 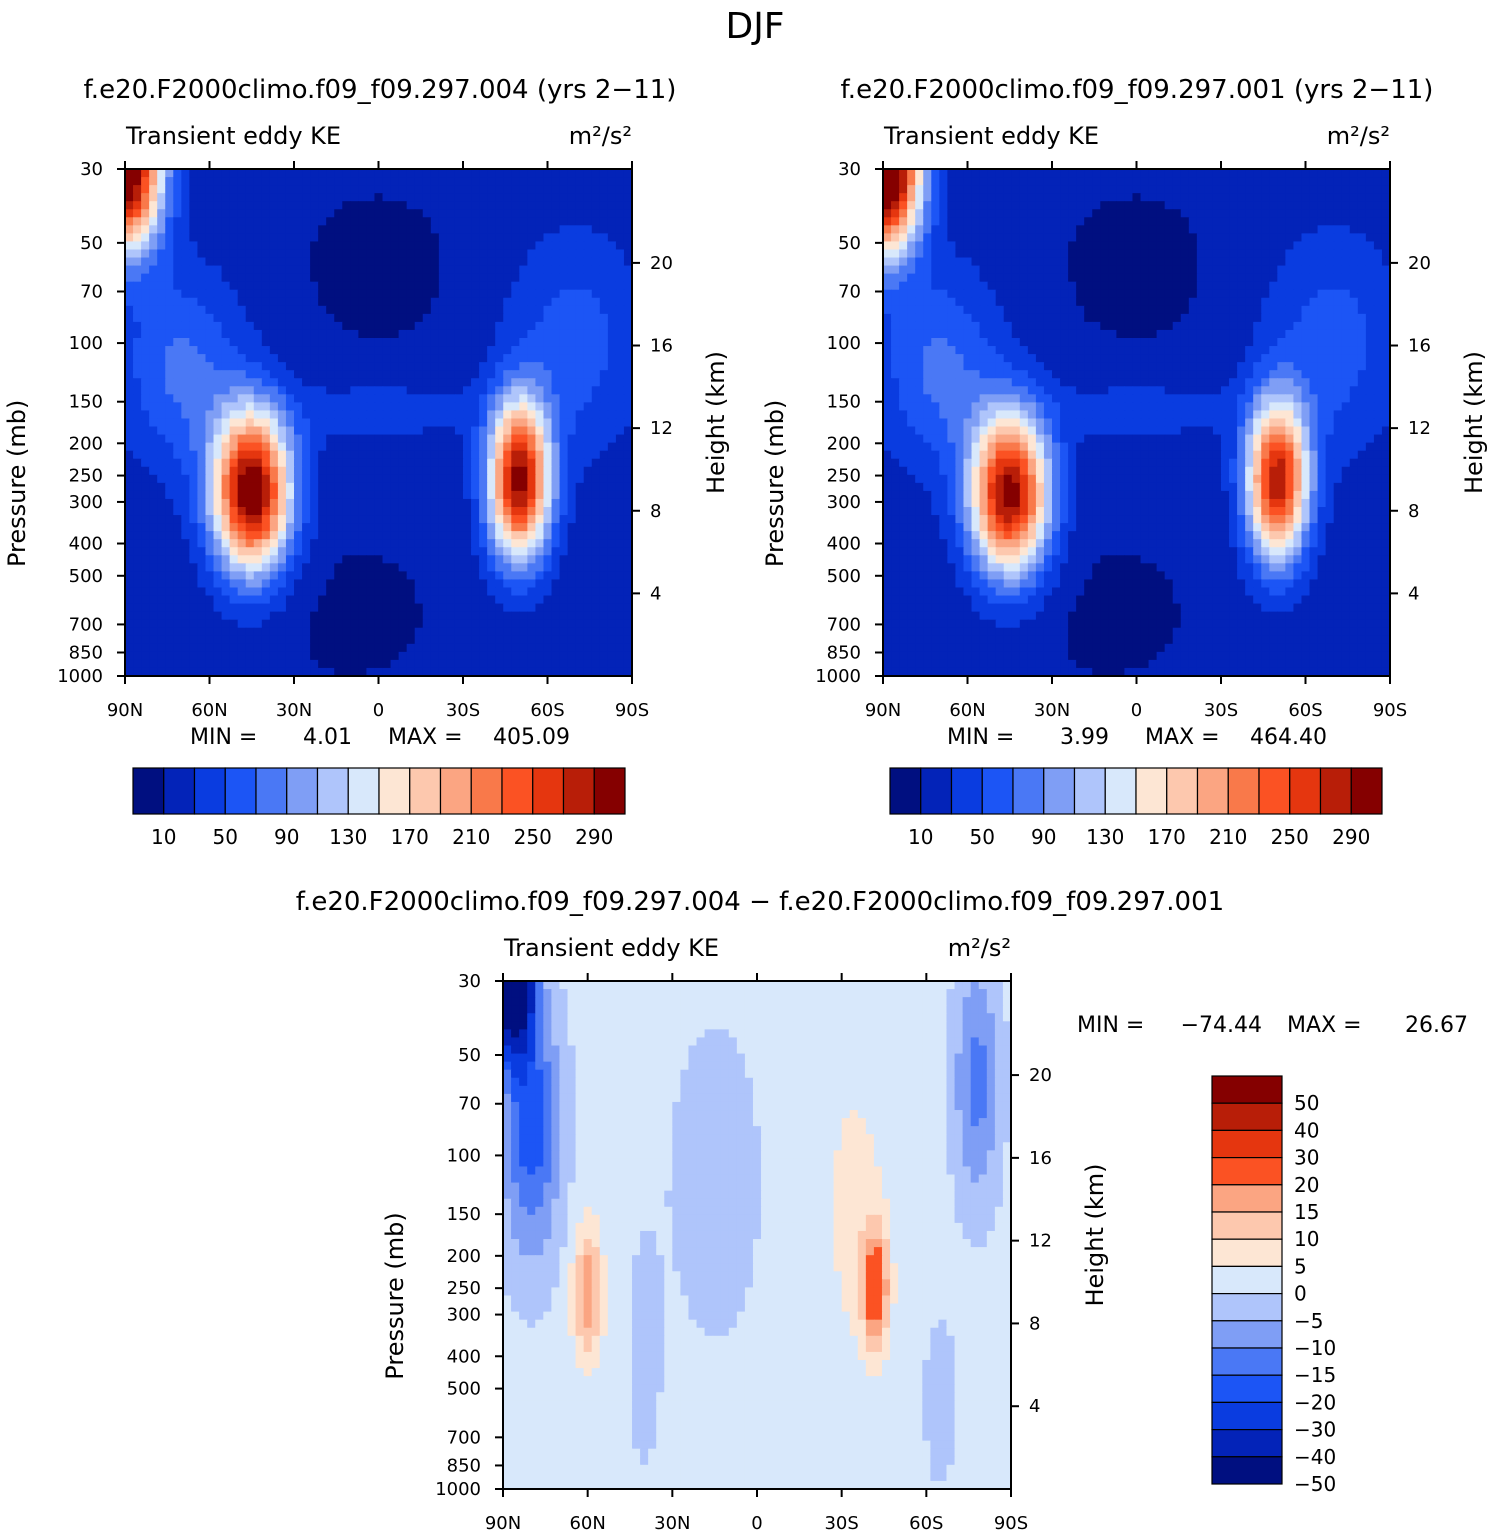 What do you see at coordinates (91, 169) in the screenshot?
I see `pressure-tick-label: 30` at bounding box center [91, 169].